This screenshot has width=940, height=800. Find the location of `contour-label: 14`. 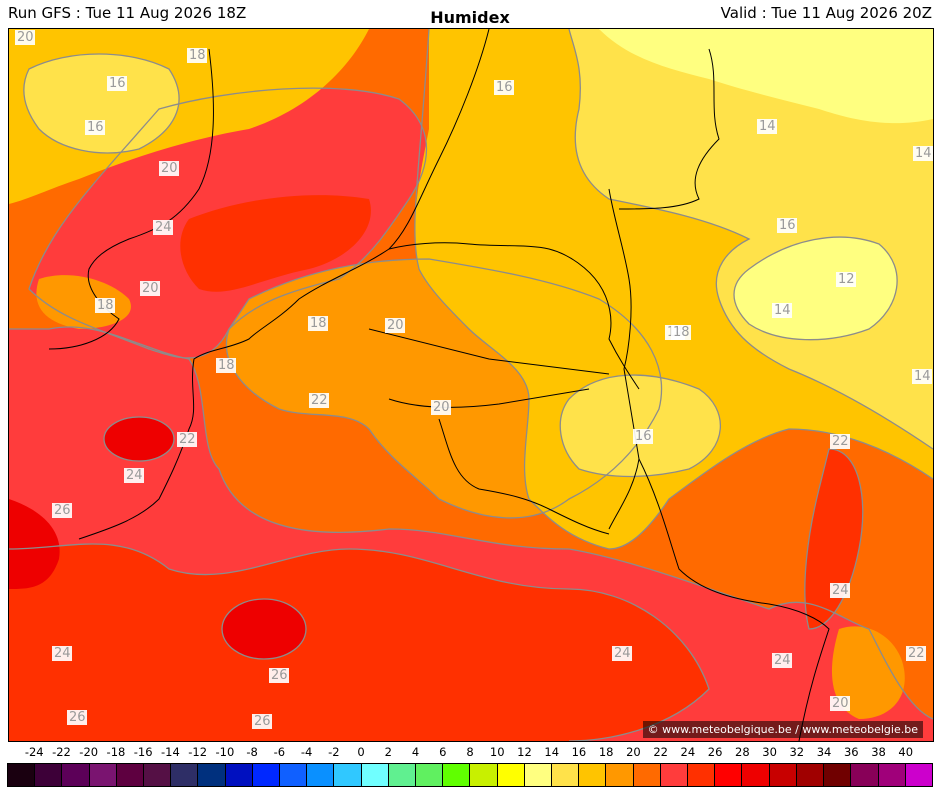

contour-label: 14 is located at coordinates (782, 310).